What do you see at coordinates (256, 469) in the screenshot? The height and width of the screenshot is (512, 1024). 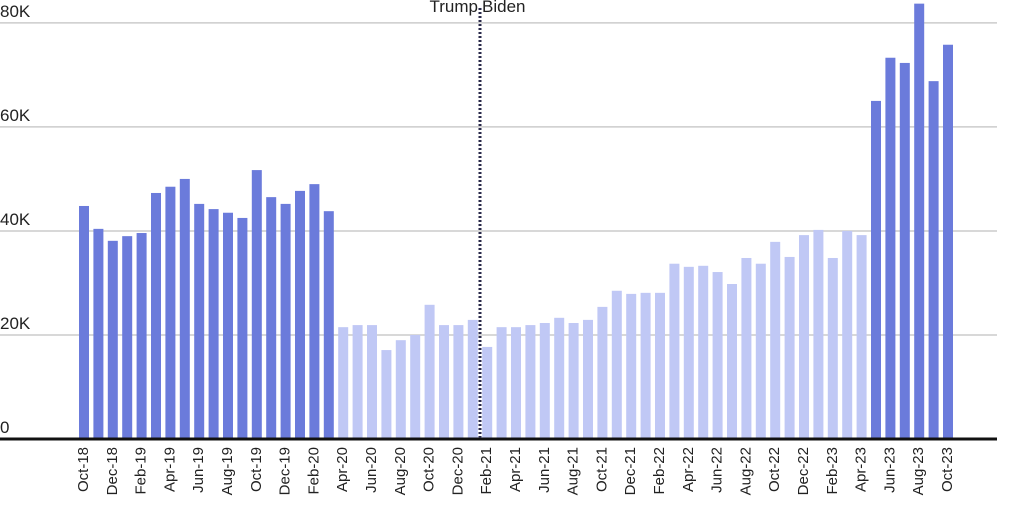 I see `x-tick-label: Oct-19` at bounding box center [256, 469].